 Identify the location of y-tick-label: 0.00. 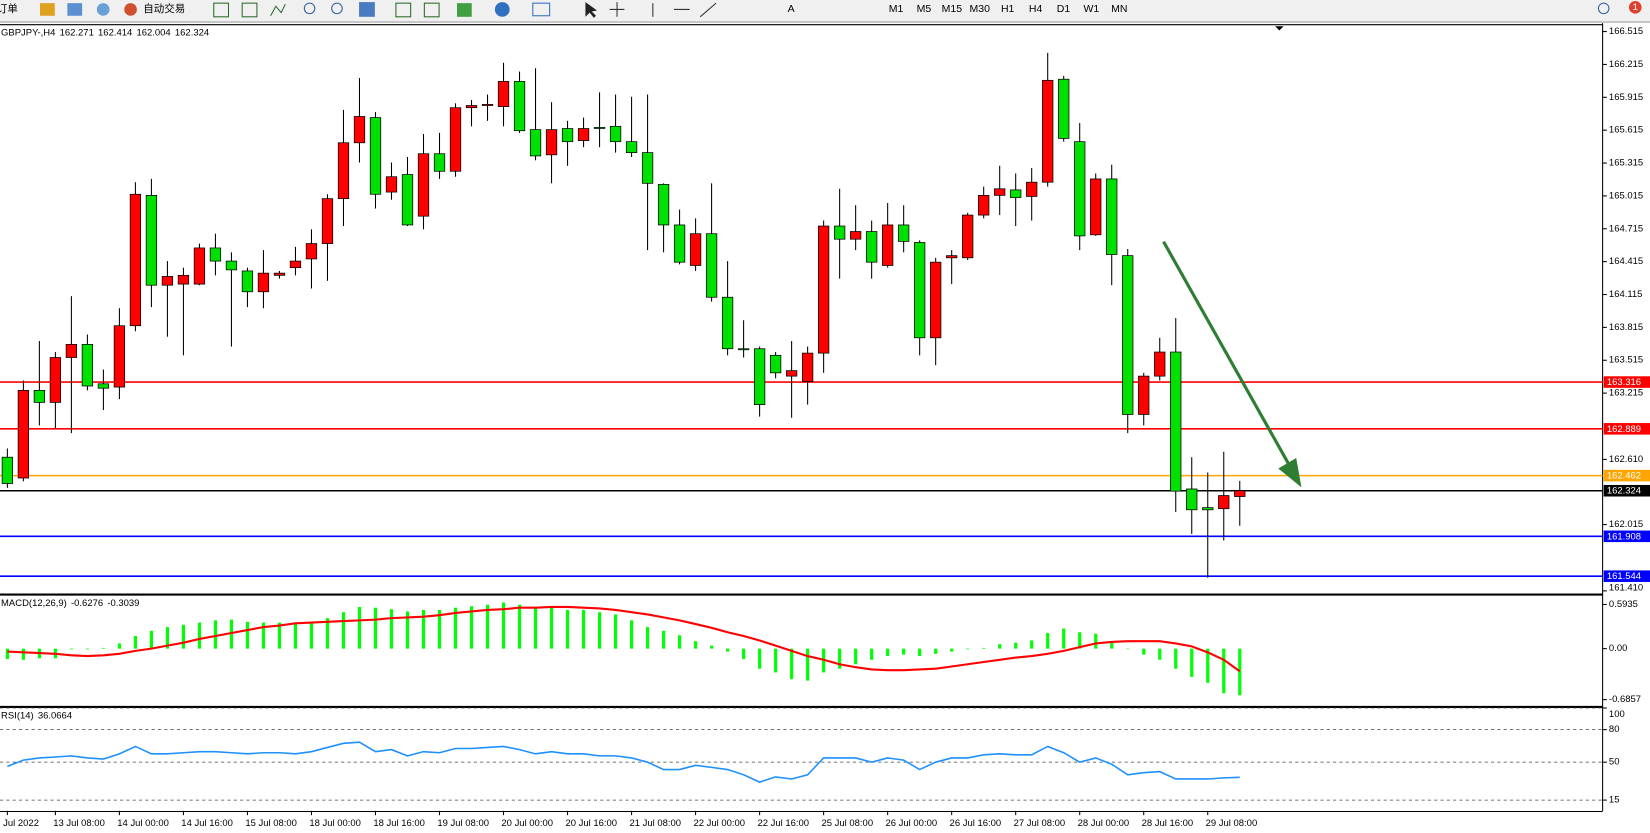
(1618, 648).